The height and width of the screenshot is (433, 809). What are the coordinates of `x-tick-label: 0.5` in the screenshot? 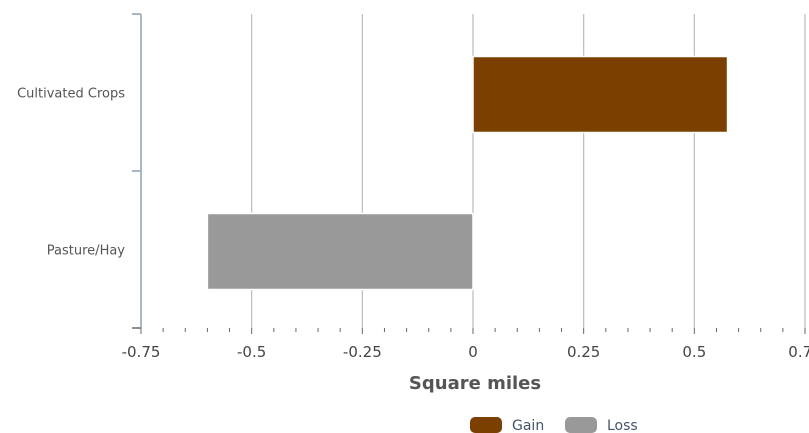 It's located at (694, 352).